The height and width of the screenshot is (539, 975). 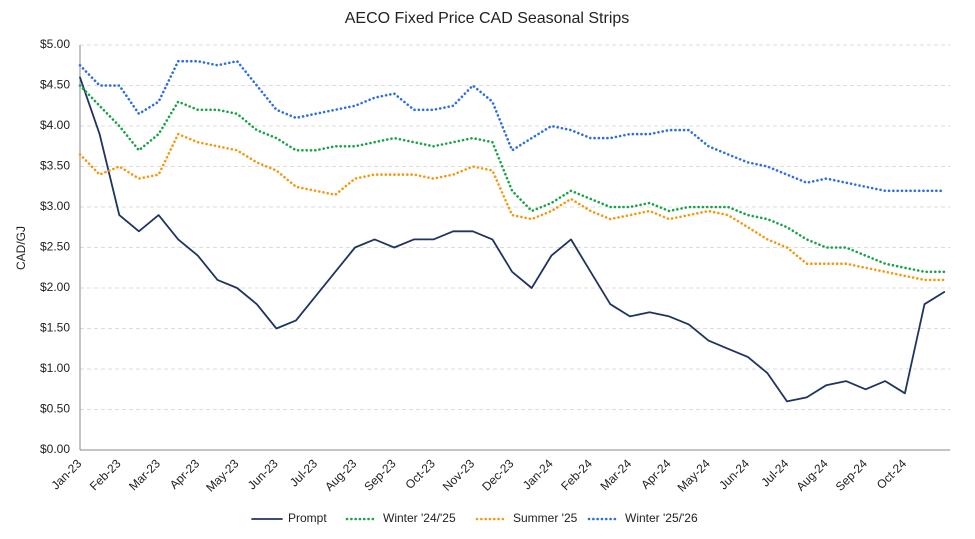 I want to click on y-tick-label: $0.00, so click(x=55, y=449).